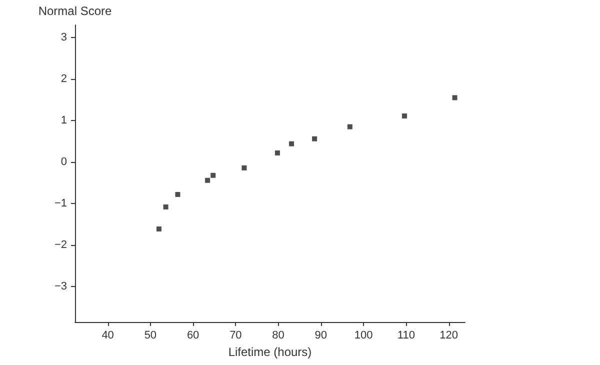  What do you see at coordinates (193, 336) in the screenshot?
I see `x-tick-label: 60` at bounding box center [193, 336].